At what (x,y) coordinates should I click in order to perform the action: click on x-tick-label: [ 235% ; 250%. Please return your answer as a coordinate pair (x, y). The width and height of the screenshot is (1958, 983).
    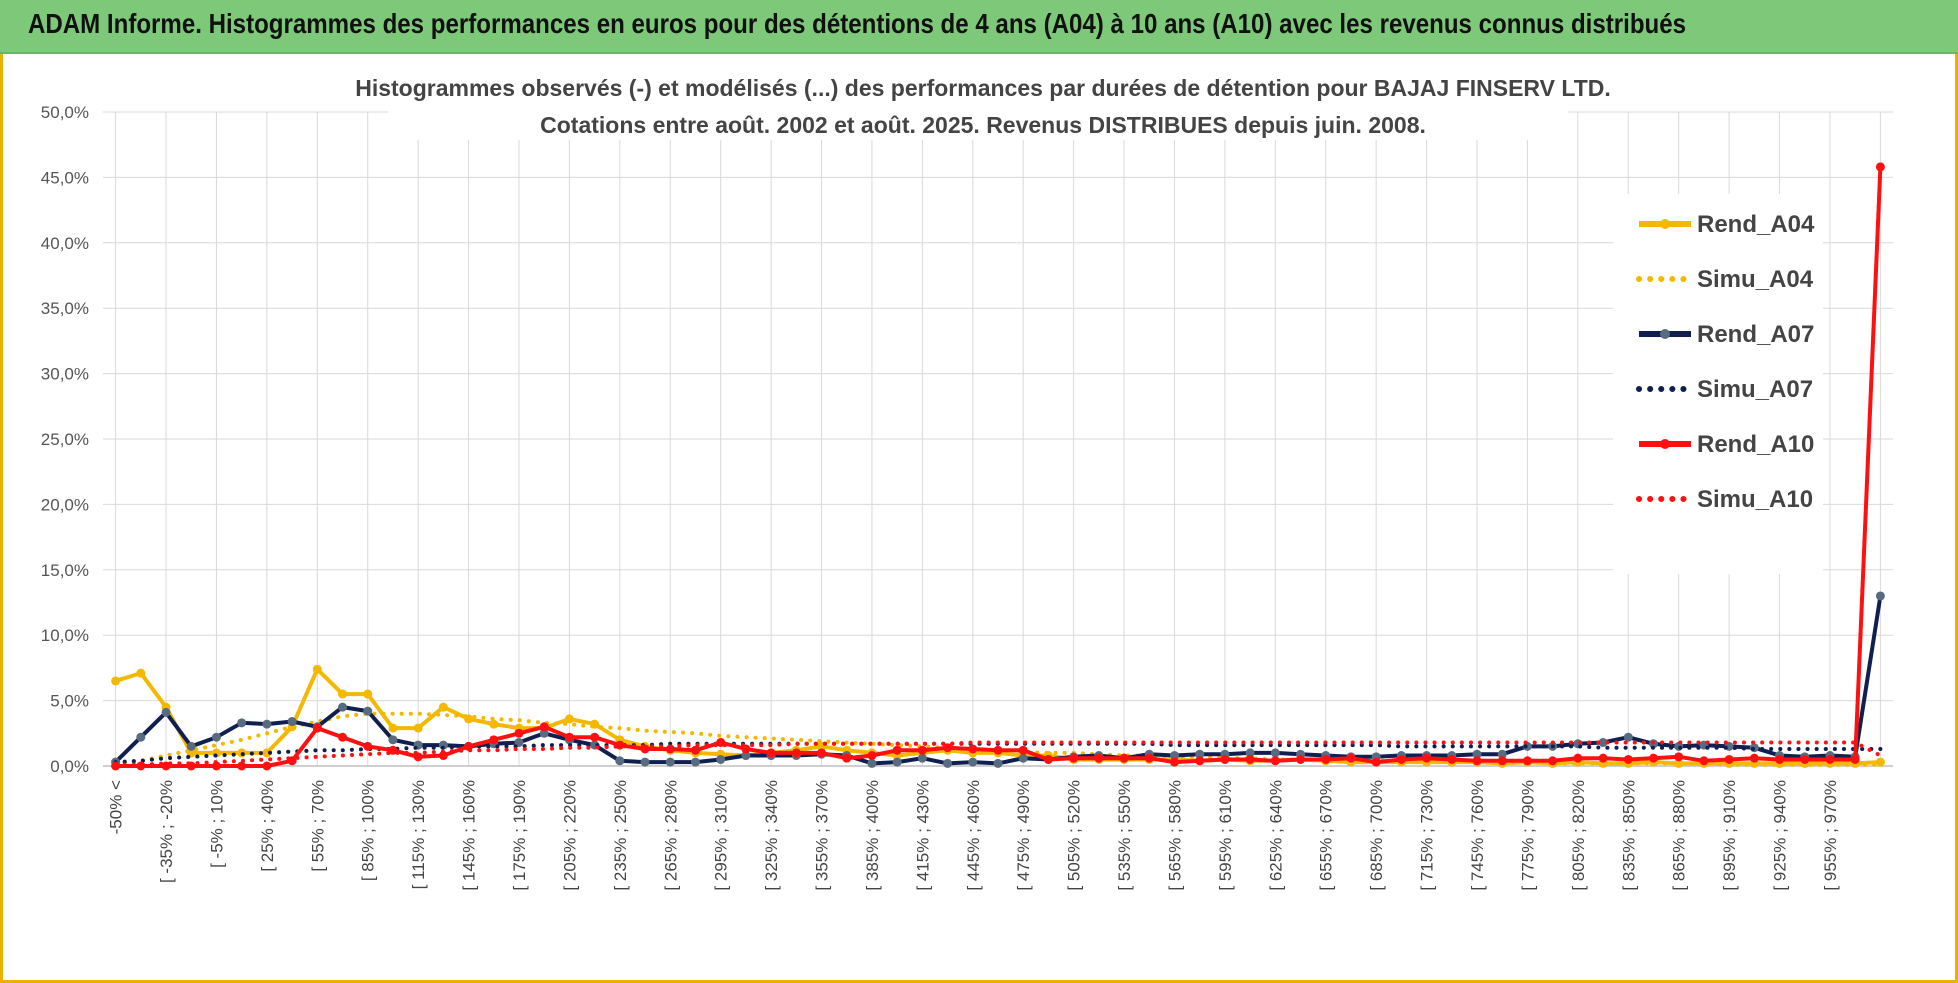
    Looking at the image, I should click on (620, 835).